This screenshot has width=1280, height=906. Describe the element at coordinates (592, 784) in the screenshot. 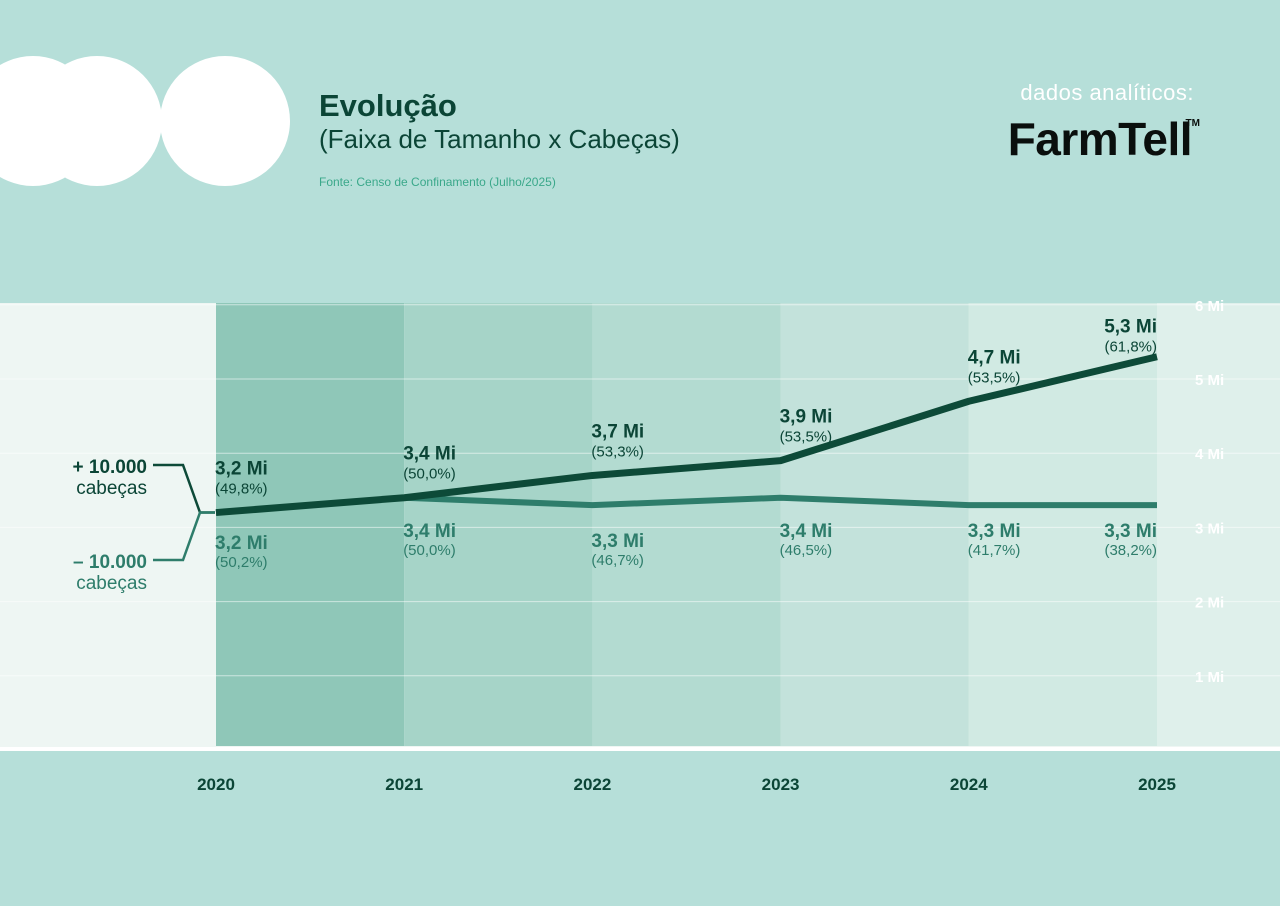

I see `x-tick-label: 2022` at that location.